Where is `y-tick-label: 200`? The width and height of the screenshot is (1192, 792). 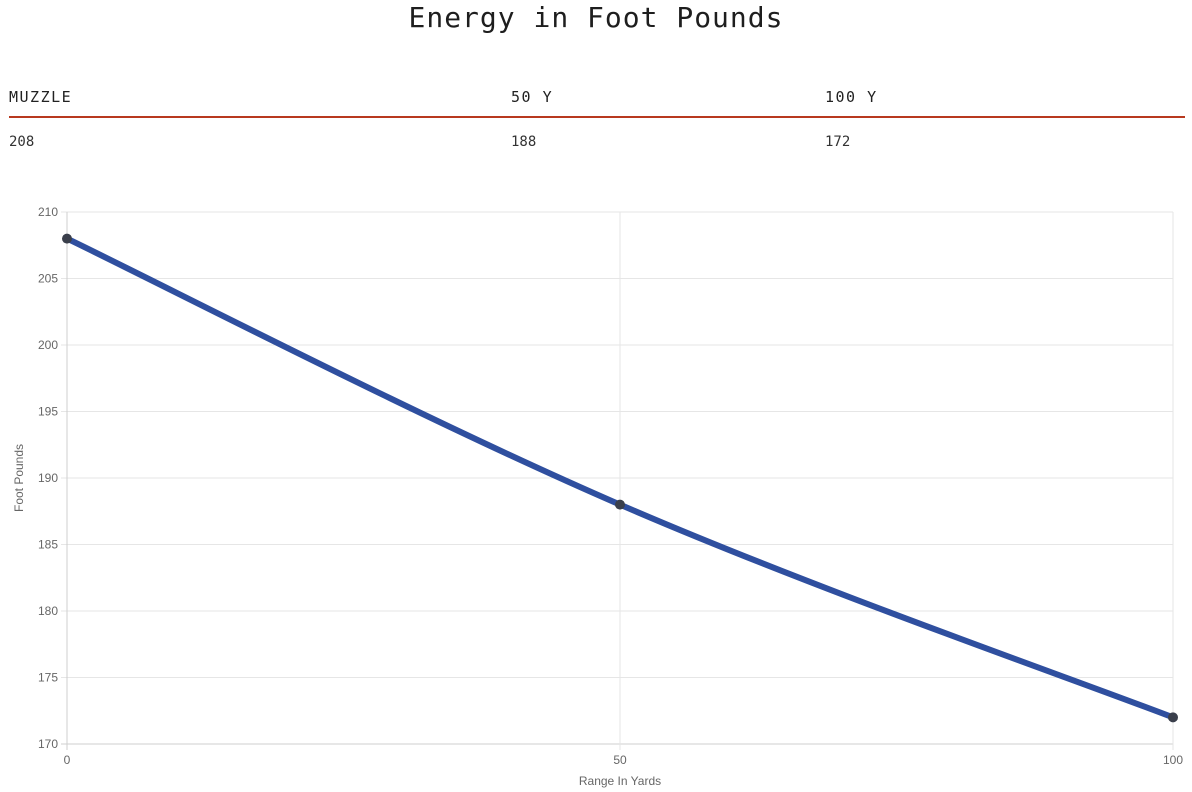 y-tick-label: 200 is located at coordinates (48, 345).